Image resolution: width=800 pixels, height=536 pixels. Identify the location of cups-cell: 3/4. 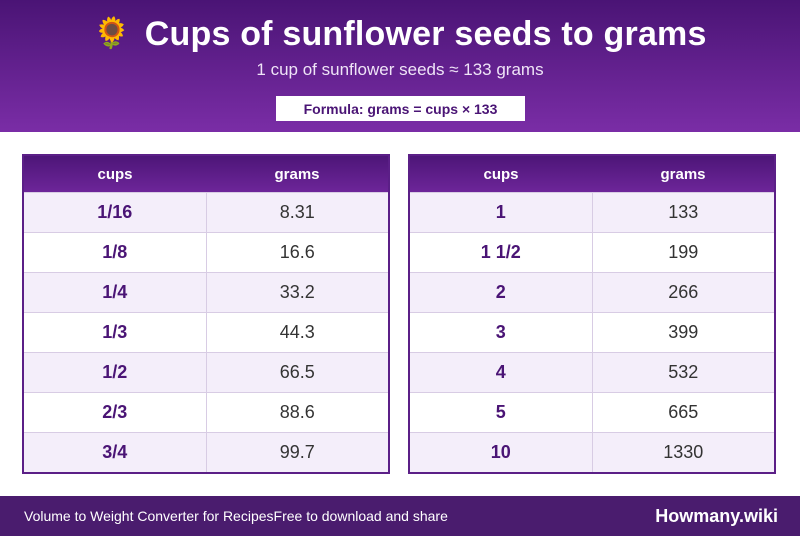
(115, 452).